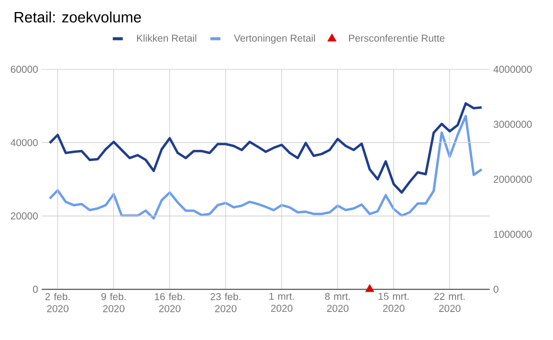  Describe the element at coordinates (513, 124) in the screenshot. I see `y2-tick-label: 3000000` at that location.